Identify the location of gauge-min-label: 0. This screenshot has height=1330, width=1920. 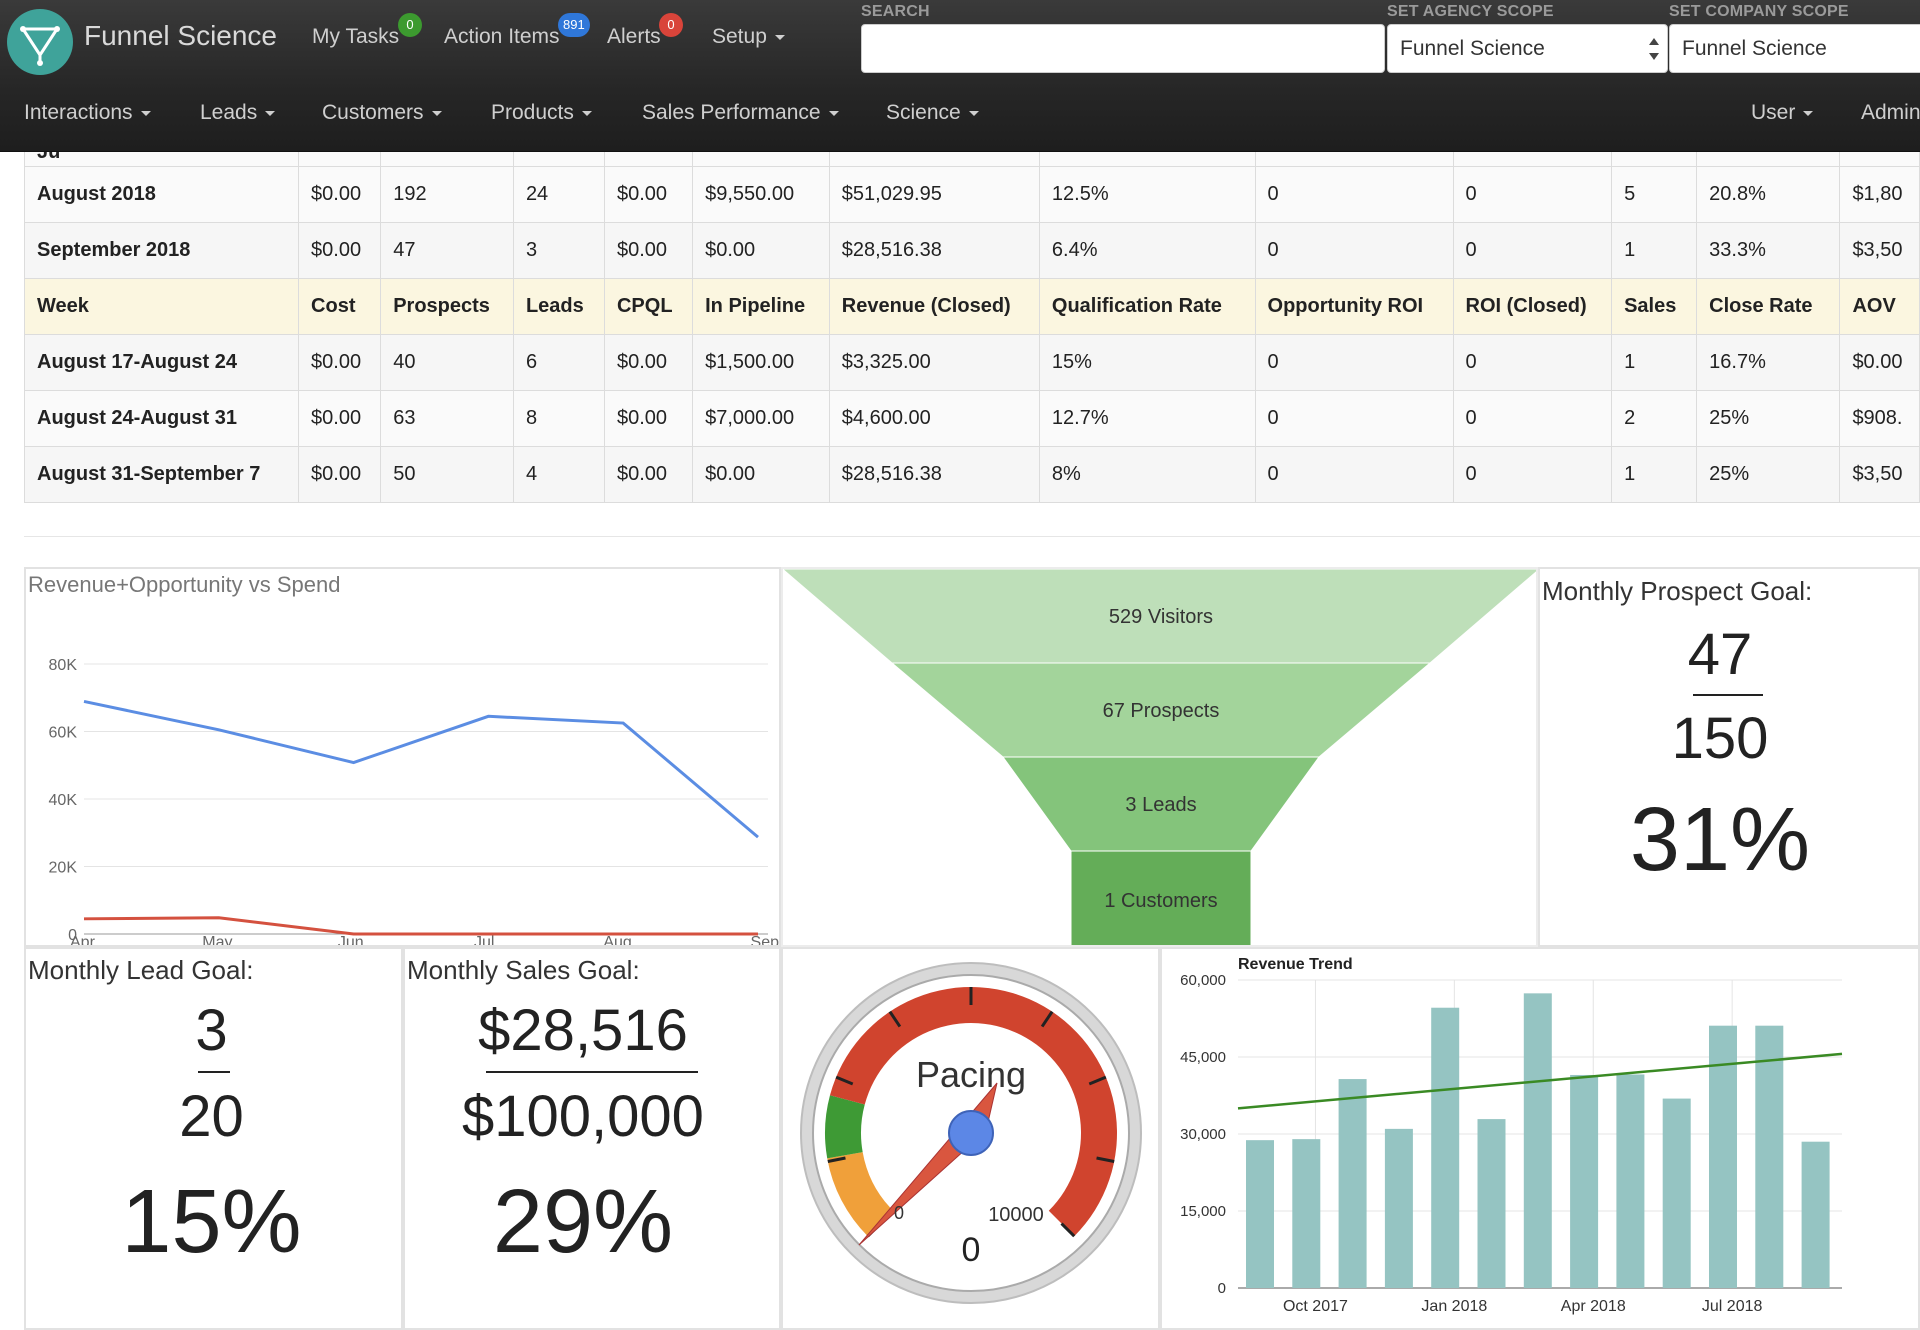
(899, 1213).